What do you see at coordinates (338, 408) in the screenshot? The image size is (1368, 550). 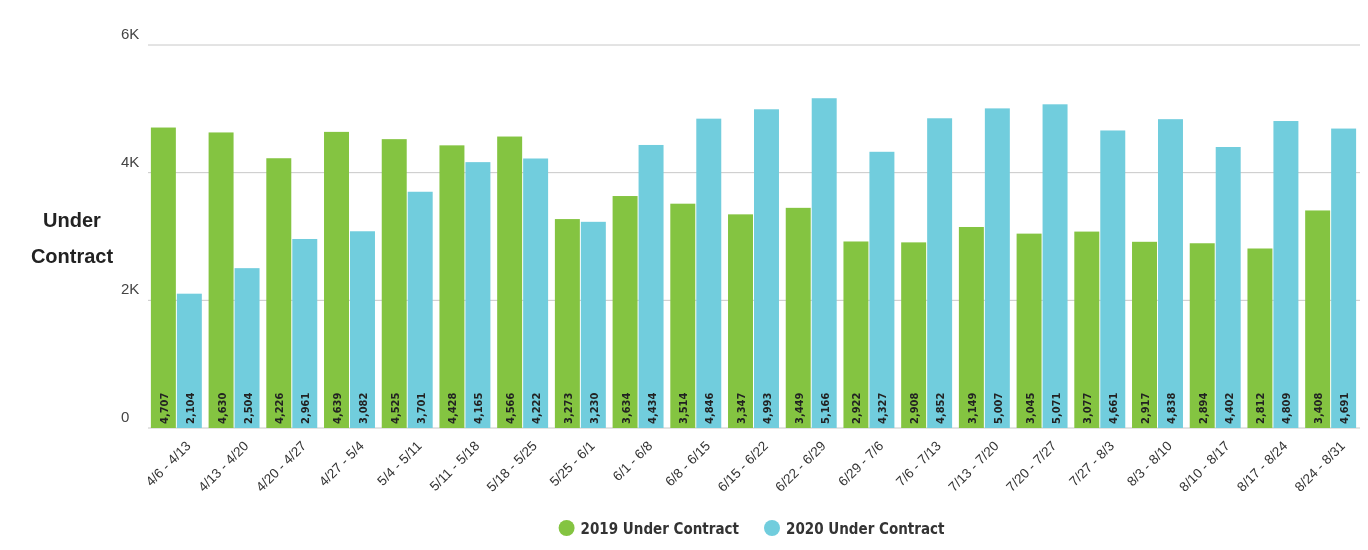 I see `data-label: 4,639` at bounding box center [338, 408].